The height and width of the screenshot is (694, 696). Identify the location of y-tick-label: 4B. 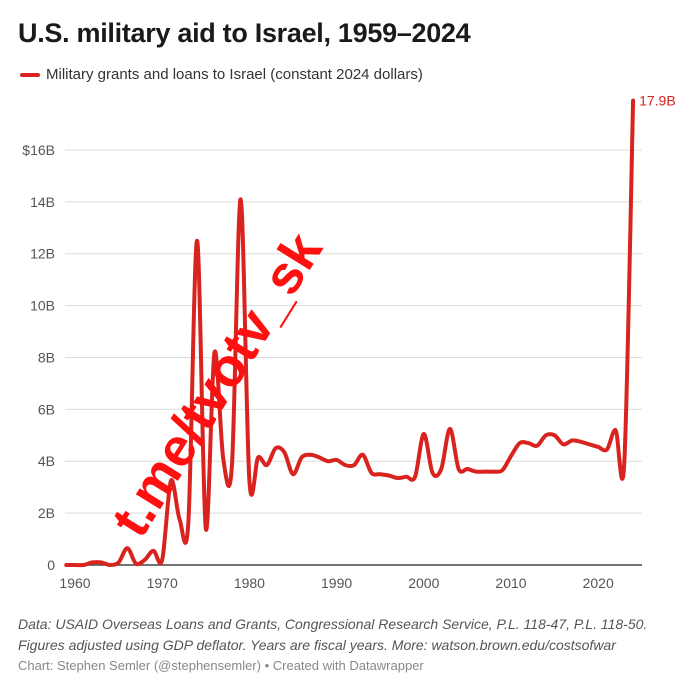
(46, 461).